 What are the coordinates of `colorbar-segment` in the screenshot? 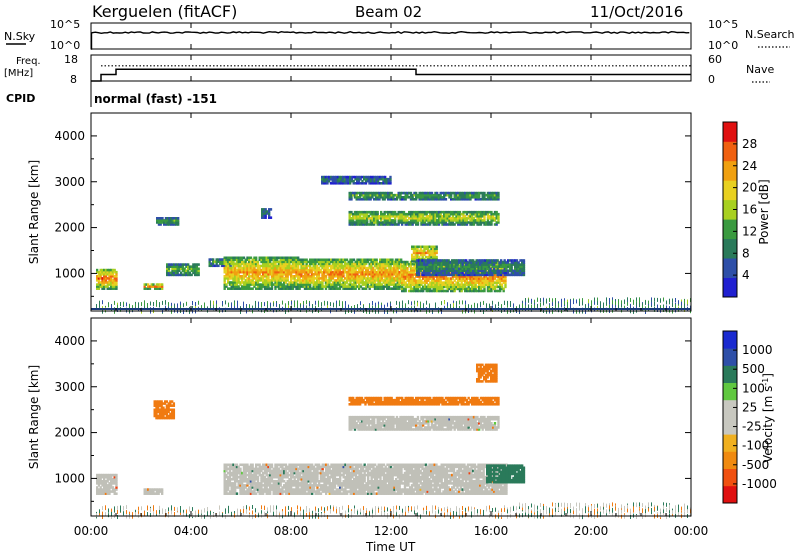 It's located at (730, 190).